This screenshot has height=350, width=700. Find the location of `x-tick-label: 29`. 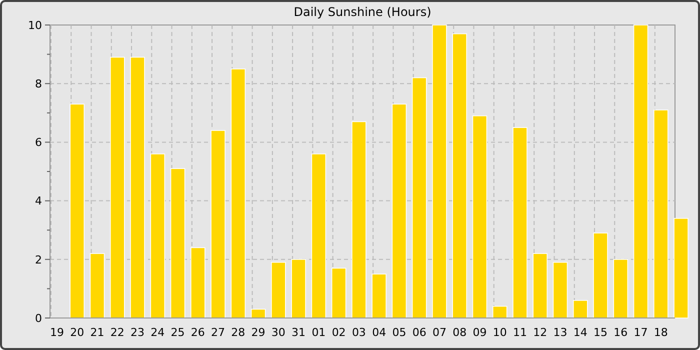

x-tick-label: 29 is located at coordinates (258, 332).